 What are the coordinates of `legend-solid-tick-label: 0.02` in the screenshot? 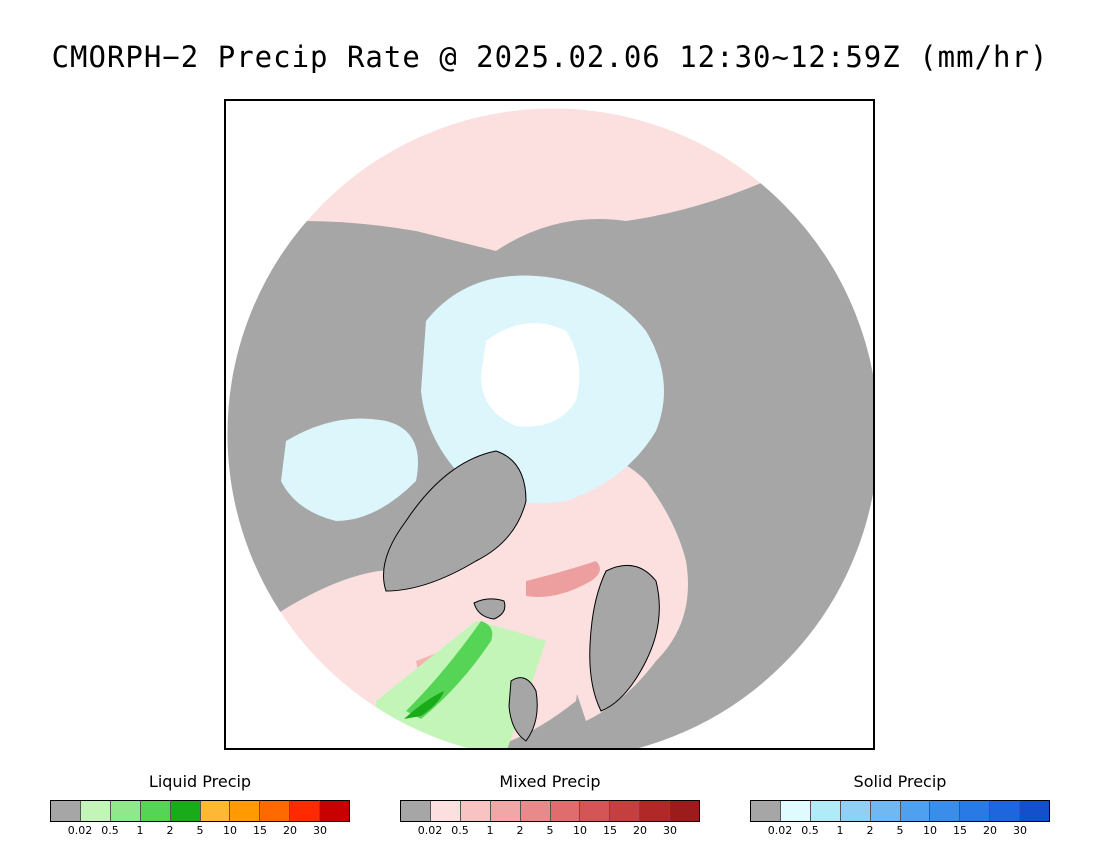 It's located at (780, 830).